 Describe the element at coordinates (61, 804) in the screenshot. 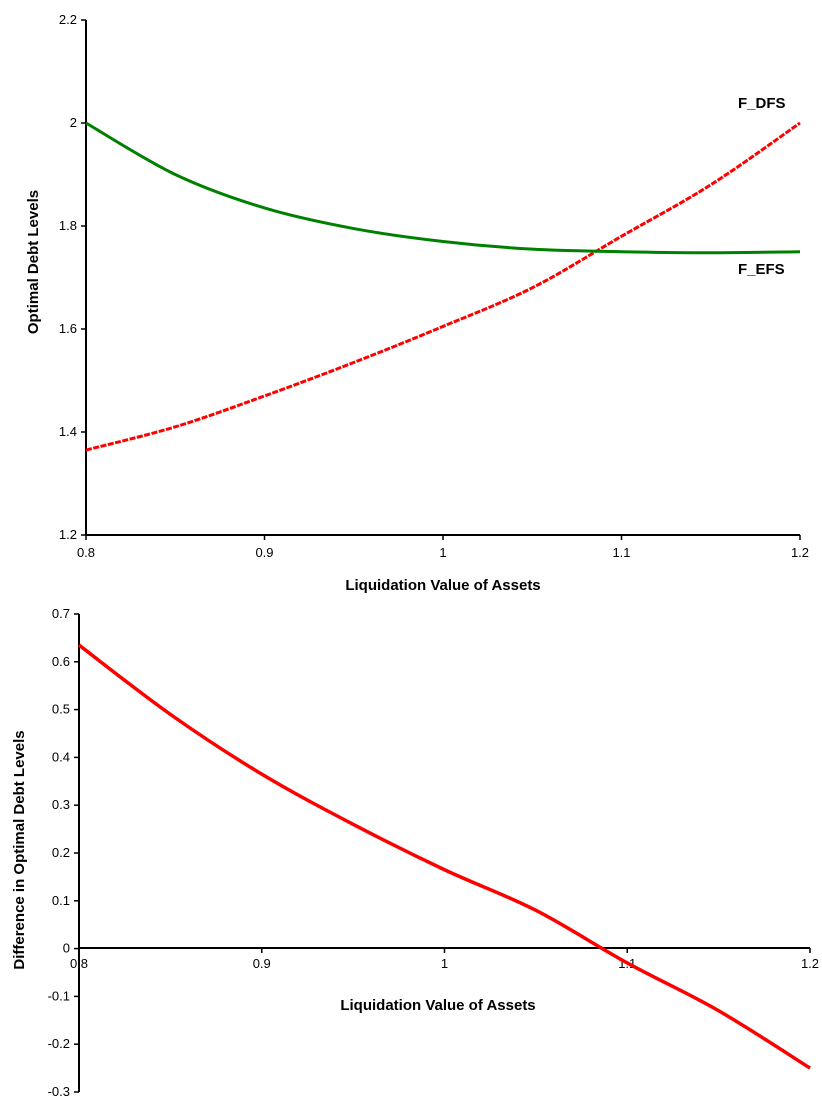

I see `bottom-y-tick-label: 0.3` at that location.